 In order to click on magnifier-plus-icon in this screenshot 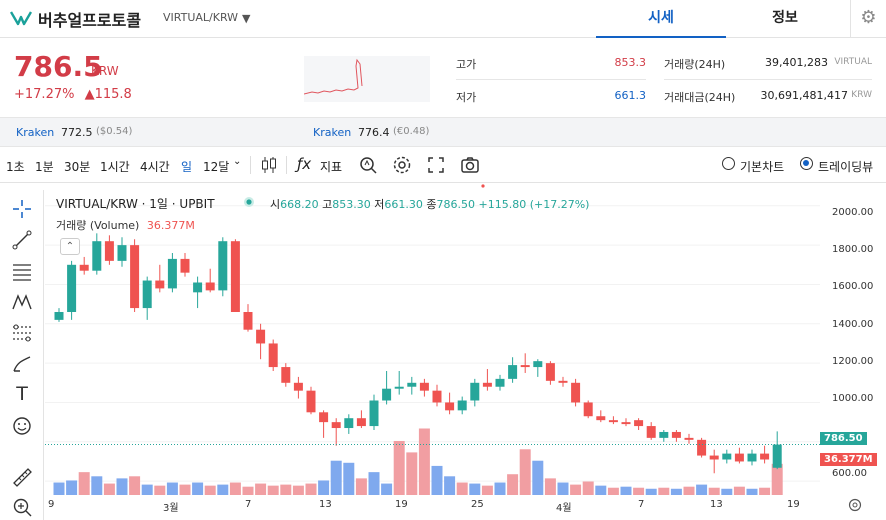, I will do `click(368, 165)`.